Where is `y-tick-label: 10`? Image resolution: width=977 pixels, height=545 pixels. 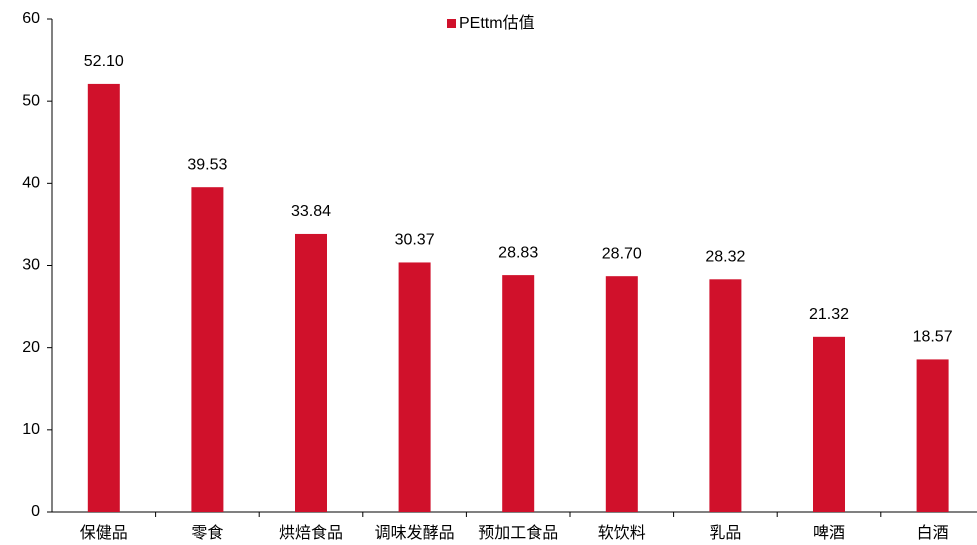
y-tick-label: 10 is located at coordinates (31, 429).